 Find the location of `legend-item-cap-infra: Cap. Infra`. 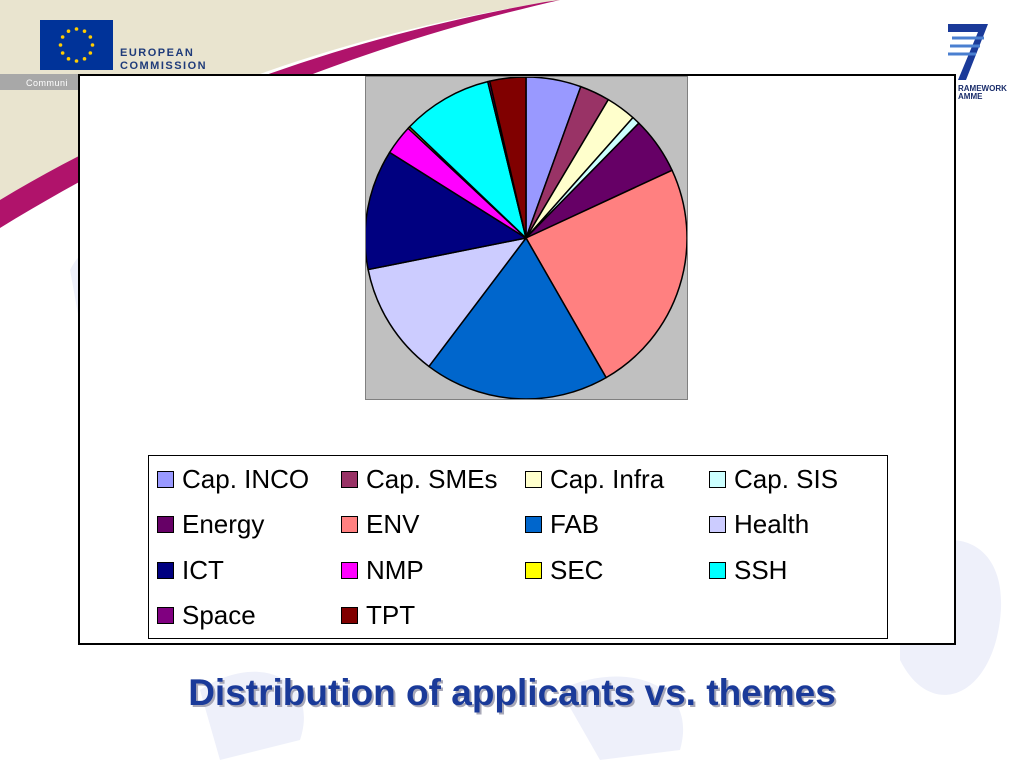

legend-item-cap-infra: Cap. Infra is located at coordinates (594, 479).